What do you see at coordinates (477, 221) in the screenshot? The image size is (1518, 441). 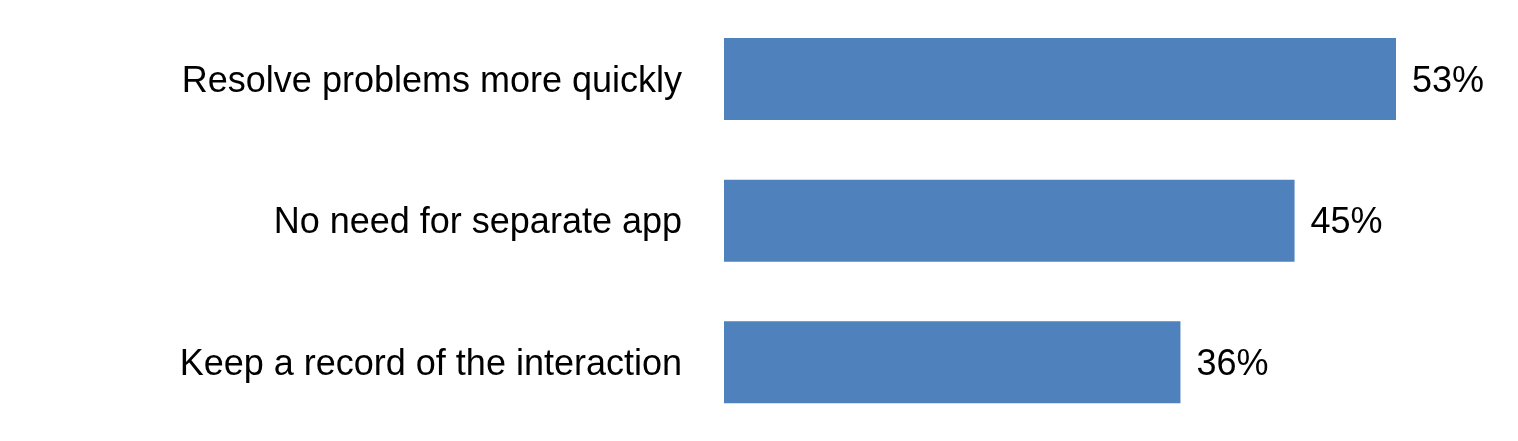 I see `y-tick-label: No need for separate app` at bounding box center [477, 221].